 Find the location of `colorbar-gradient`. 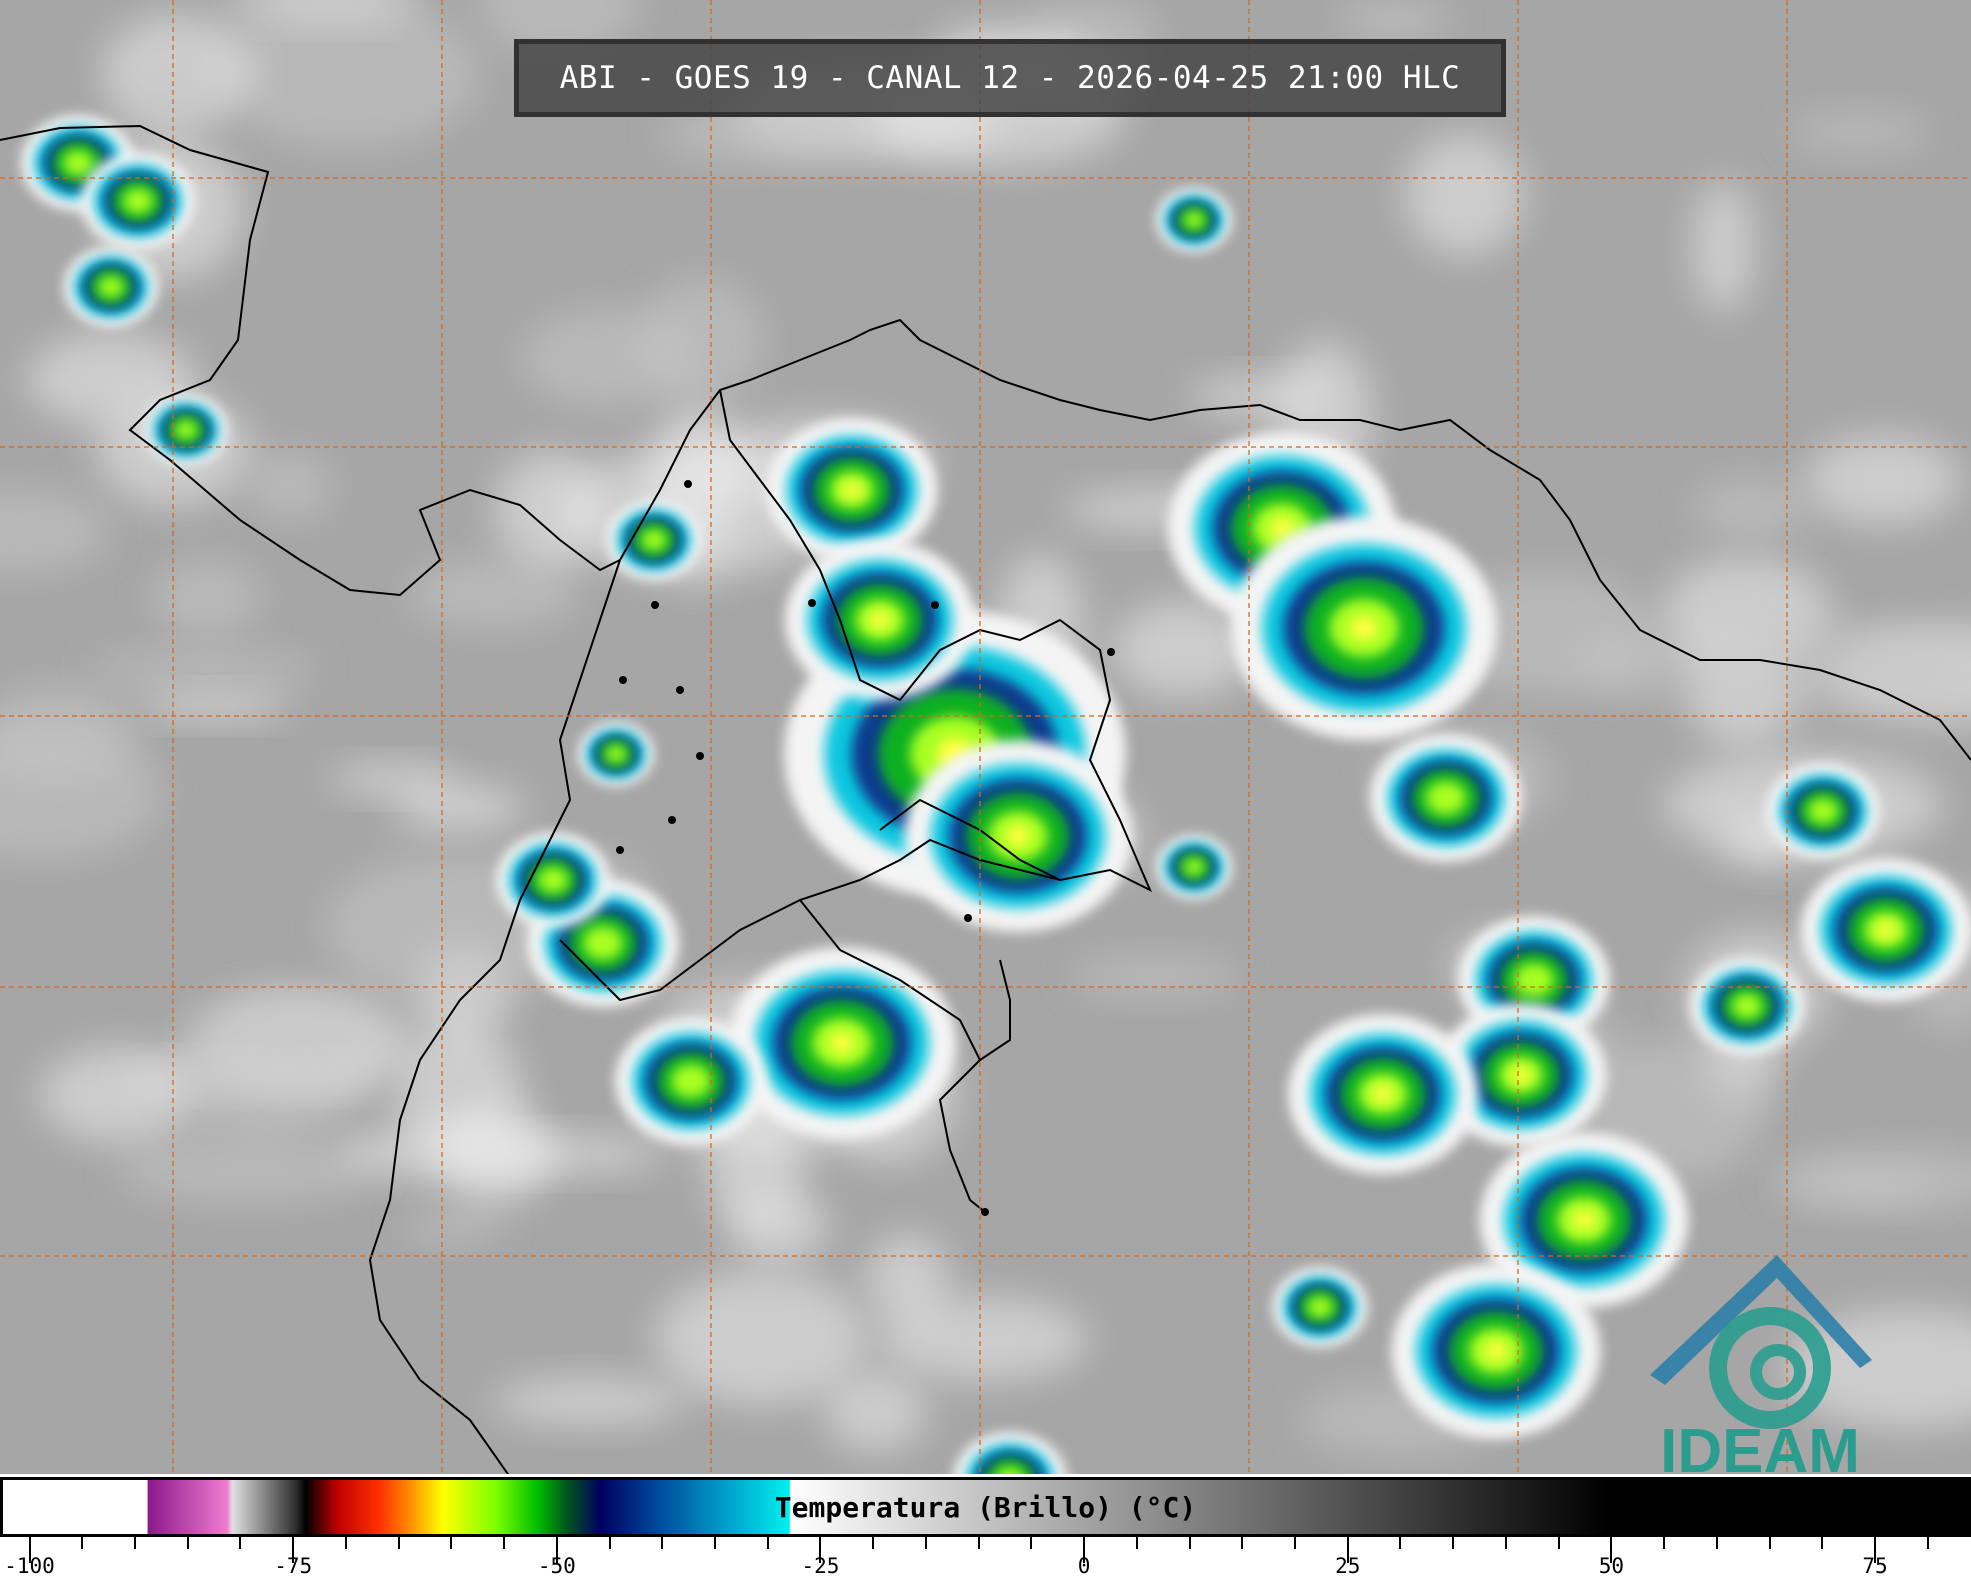

colorbar-gradient is located at coordinates (985, 1507).